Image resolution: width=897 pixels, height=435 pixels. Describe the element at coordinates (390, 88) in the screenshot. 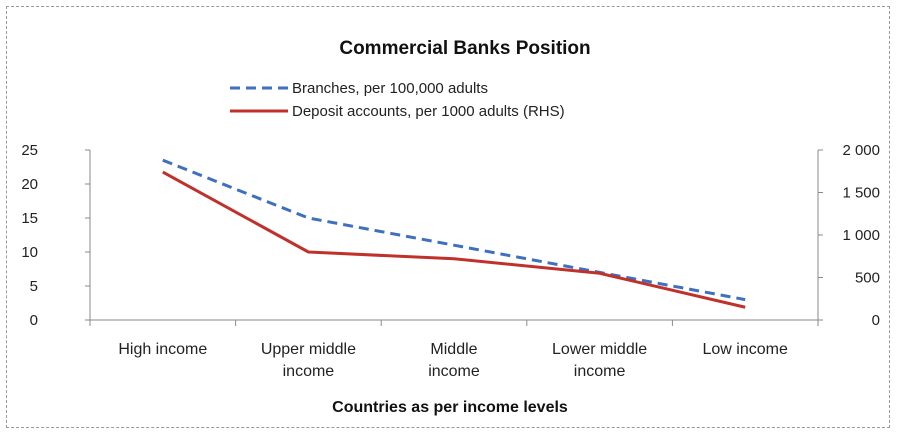

I see `legend-label-branches: Branches, per 100,000 adults` at that location.